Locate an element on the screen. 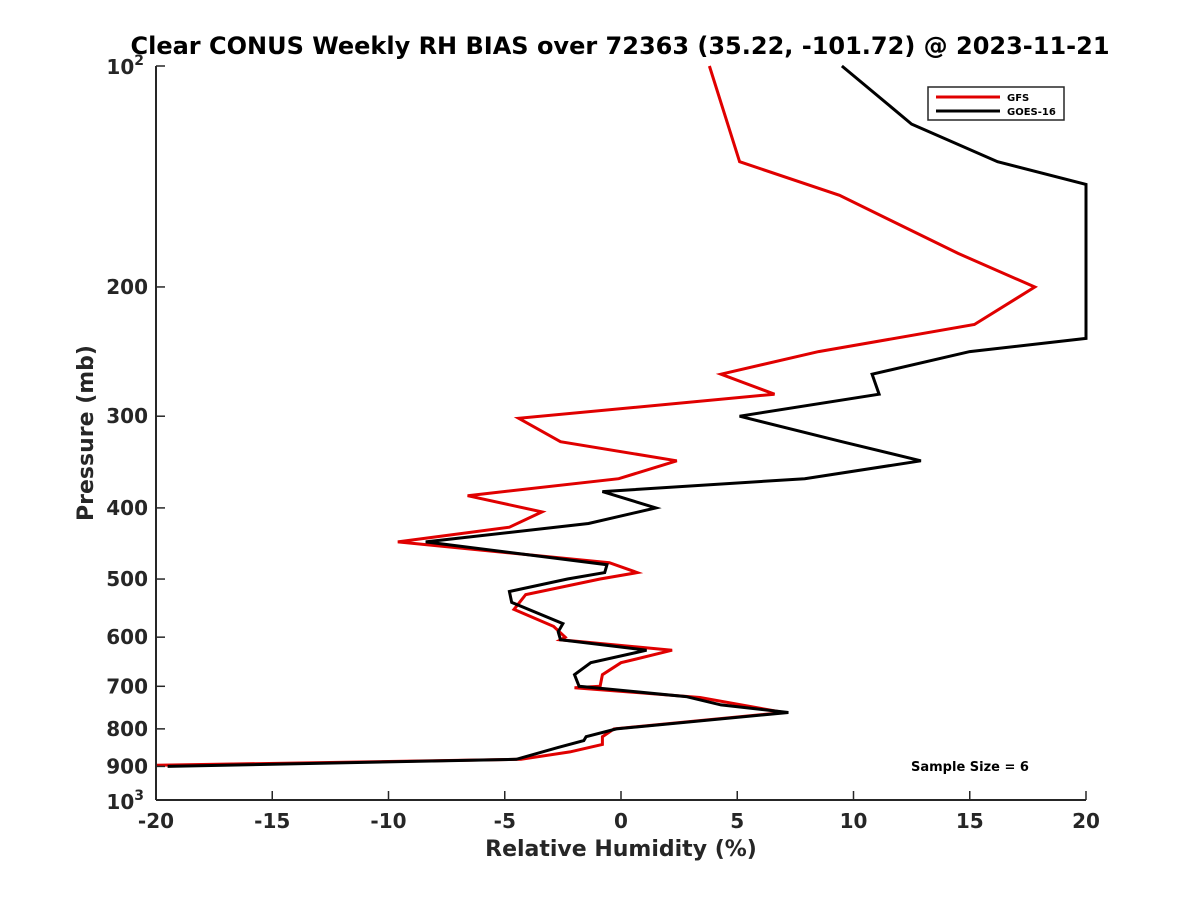 Image resolution: width=1200 pixels, height=900 pixels. x-axis-label: Relative Humidity (%) is located at coordinates (621, 849).